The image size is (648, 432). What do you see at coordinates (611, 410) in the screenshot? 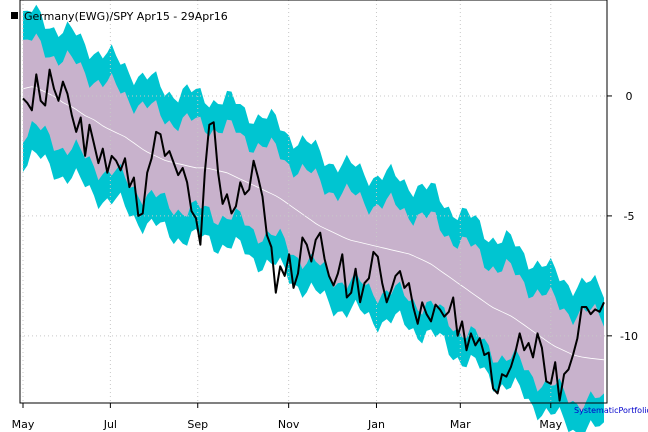
I see `credit-text: SystematicPortfolio` at bounding box center [611, 410].